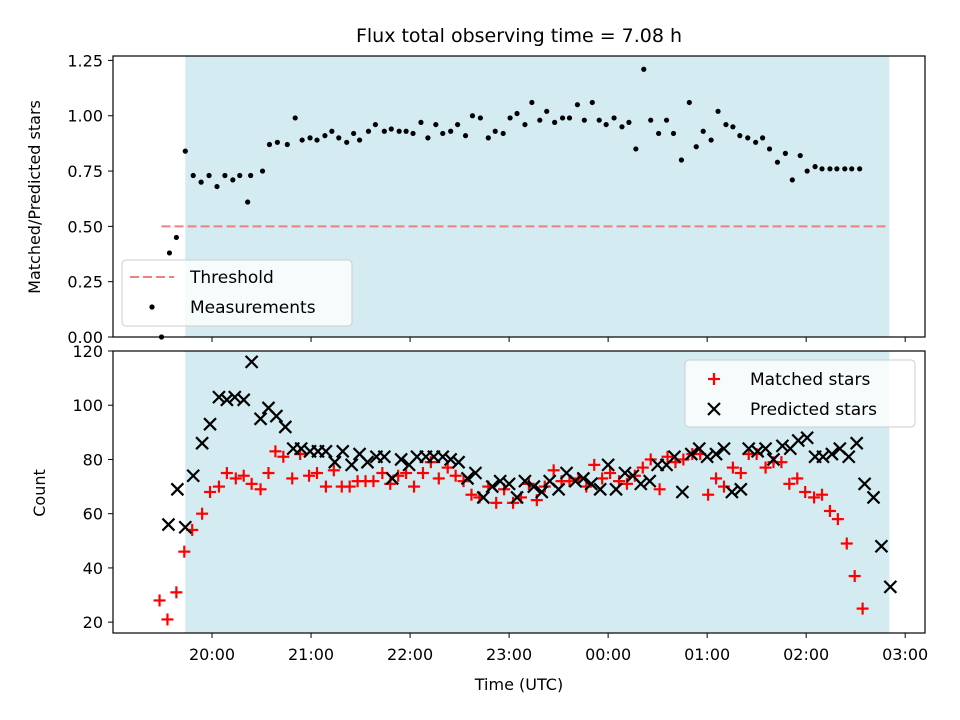 This screenshot has height=720, width=960. Describe the element at coordinates (85, 171) in the screenshot. I see `top-y-tick-label: 0.75` at that location.